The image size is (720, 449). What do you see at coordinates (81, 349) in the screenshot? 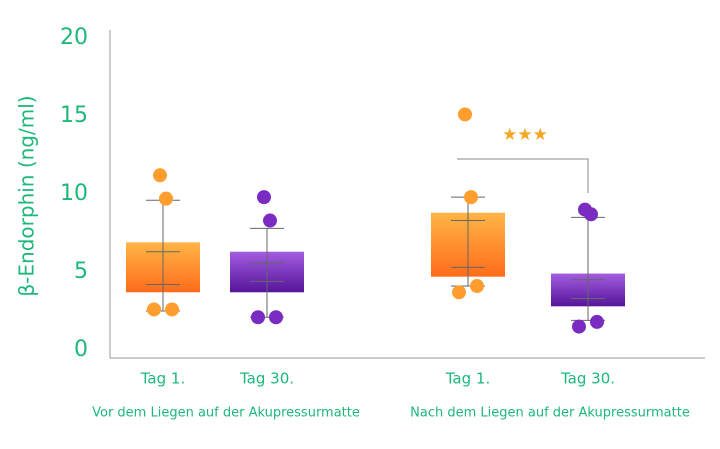
I see `y-tick-label: 0` at bounding box center [81, 349].